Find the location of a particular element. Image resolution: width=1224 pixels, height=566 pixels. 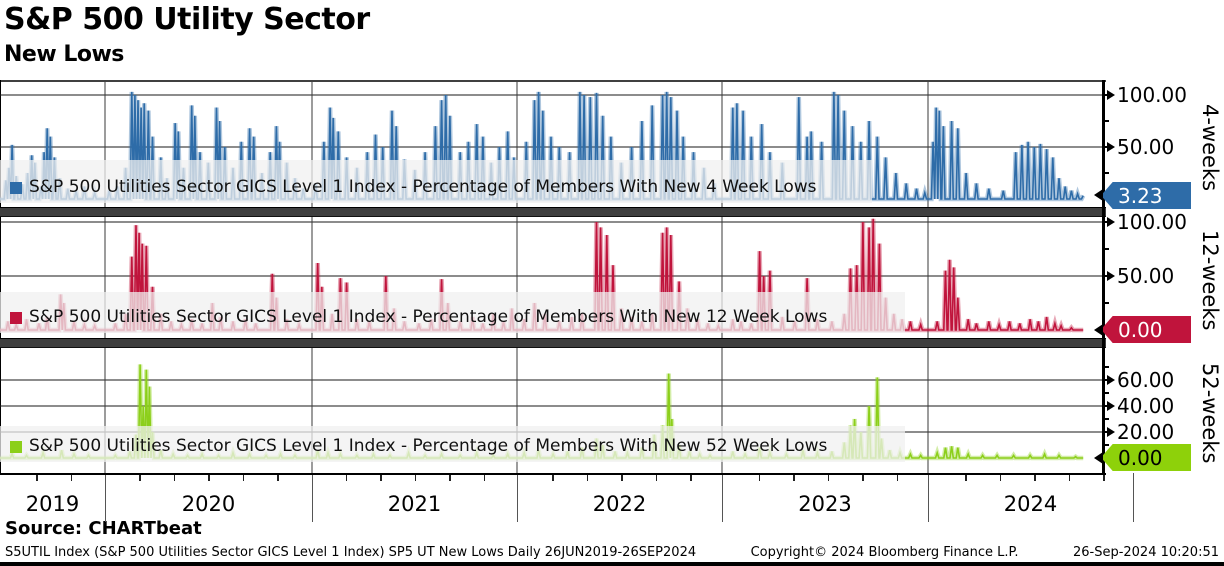

right-y-axis-line is located at coordinates (1103, 277).